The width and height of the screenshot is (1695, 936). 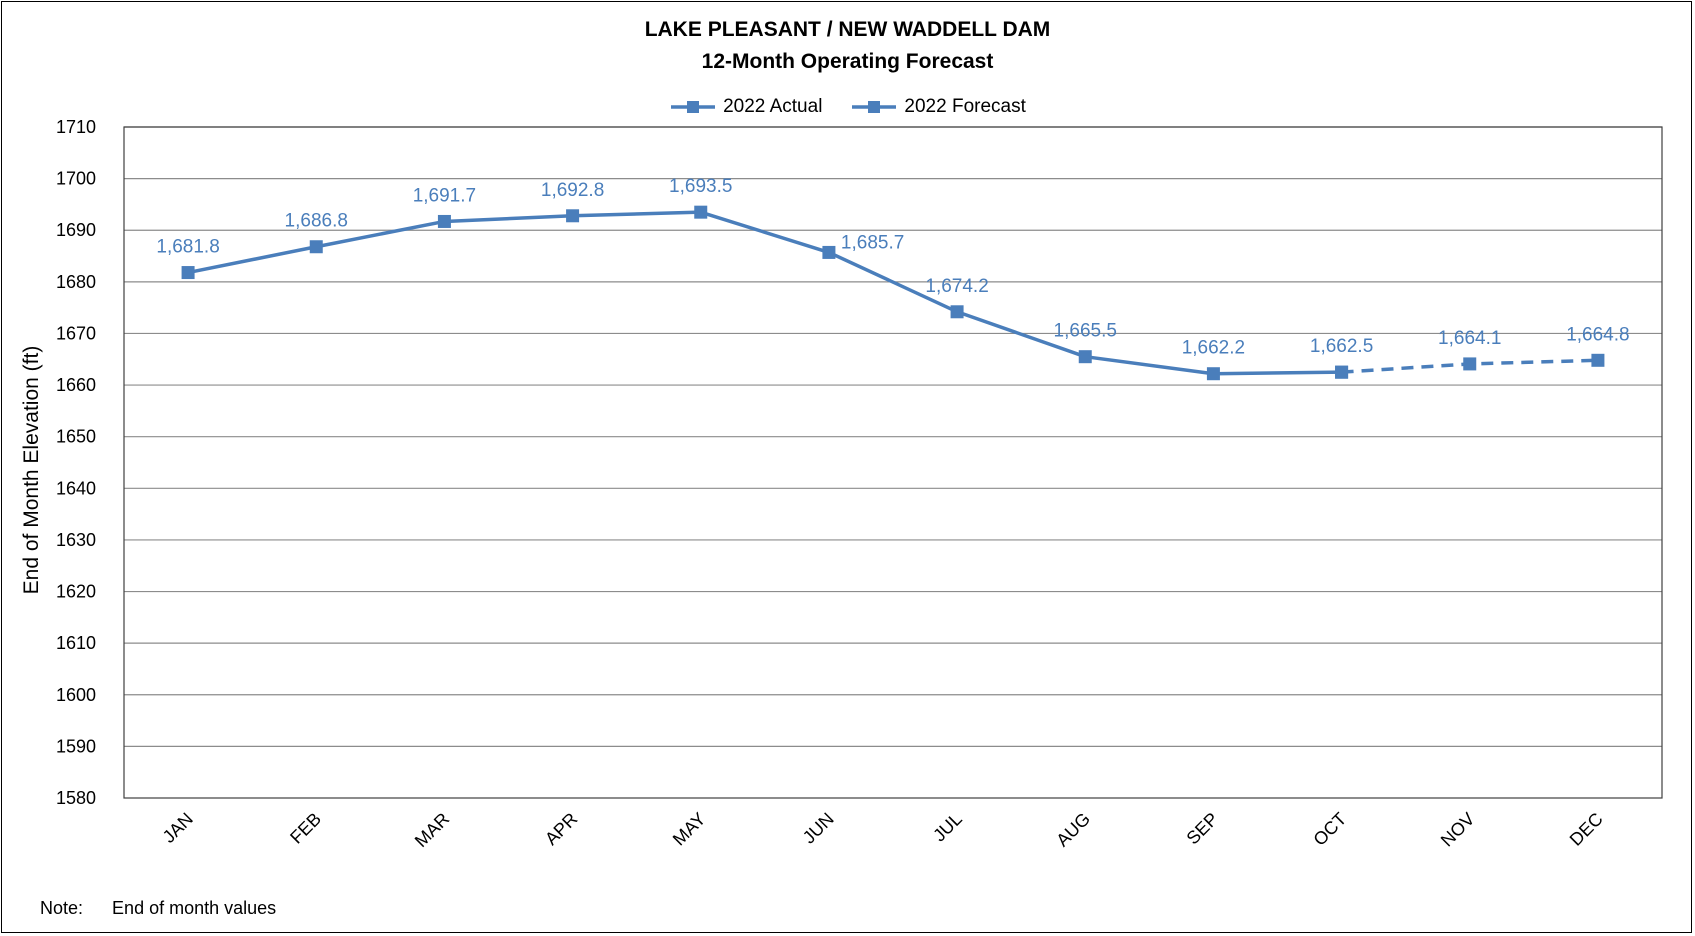 I want to click on x-tick-label: FEB, so click(x=305, y=828).